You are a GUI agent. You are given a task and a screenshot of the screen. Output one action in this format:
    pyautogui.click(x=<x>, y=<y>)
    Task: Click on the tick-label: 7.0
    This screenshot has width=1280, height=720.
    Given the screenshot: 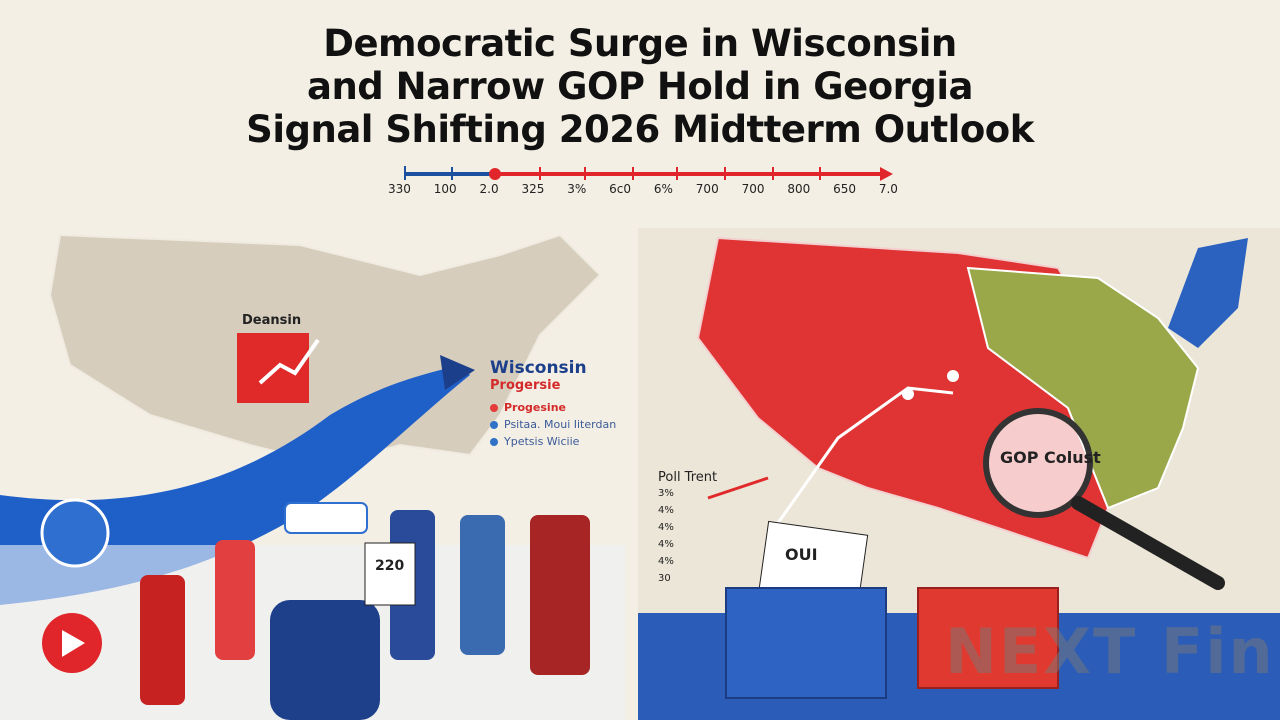 What is the action you would take?
    pyautogui.click(x=888, y=189)
    